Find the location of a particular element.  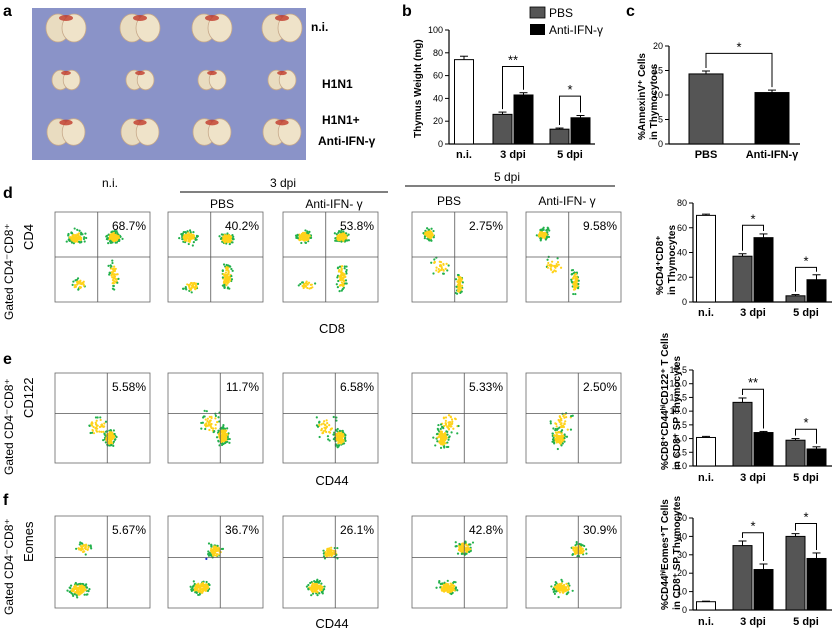

header-3dpi: 3 dpi is located at coordinates (283, 183).